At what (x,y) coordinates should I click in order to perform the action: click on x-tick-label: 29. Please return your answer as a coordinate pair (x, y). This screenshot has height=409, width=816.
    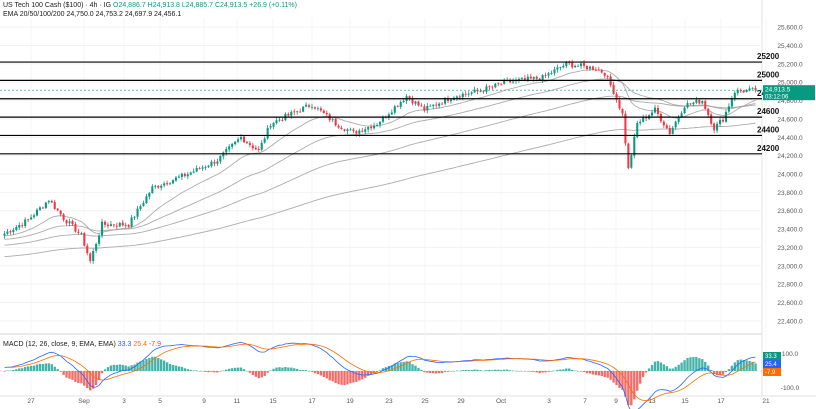
    Looking at the image, I should click on (461, 401).